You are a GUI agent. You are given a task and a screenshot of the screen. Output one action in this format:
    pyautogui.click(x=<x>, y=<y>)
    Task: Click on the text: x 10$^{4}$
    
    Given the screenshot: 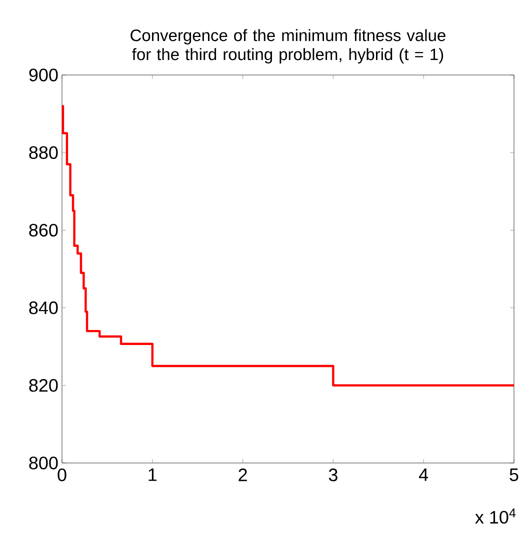 What is the action you would take?
    pyautogui.click(x=495, y=516)
    